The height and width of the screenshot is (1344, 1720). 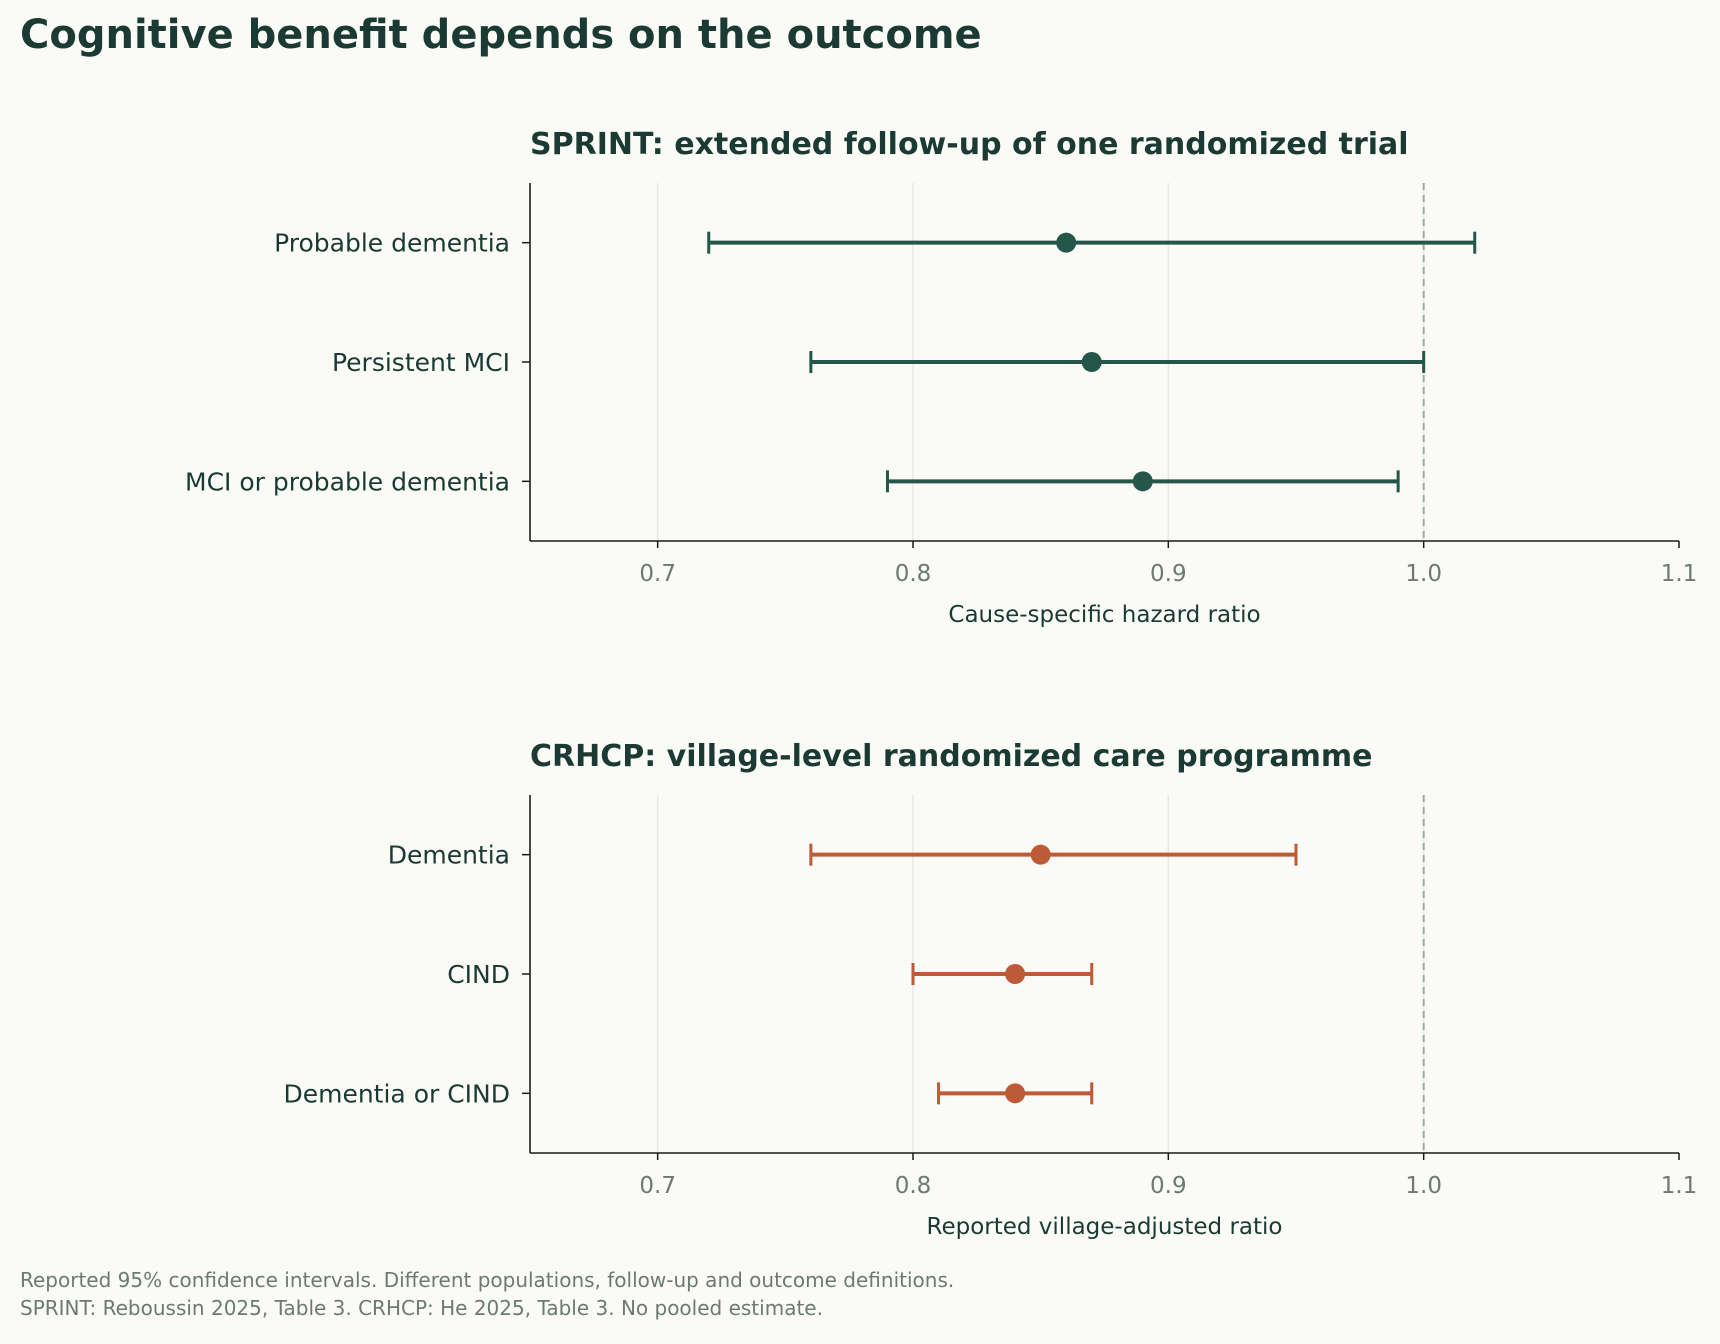 I want to click on panel-1-row-label: Persistent MCI, so click(x=421, y=362).